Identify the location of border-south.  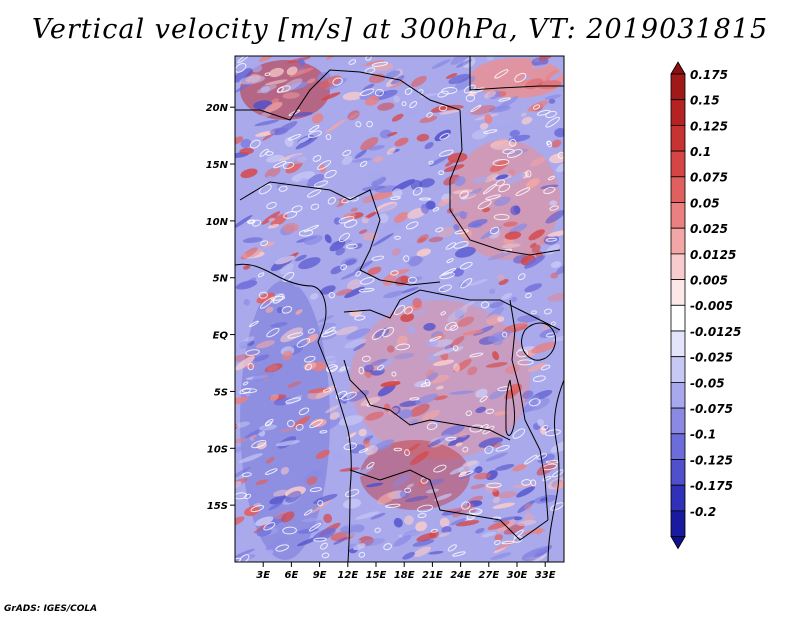
(449, 505).